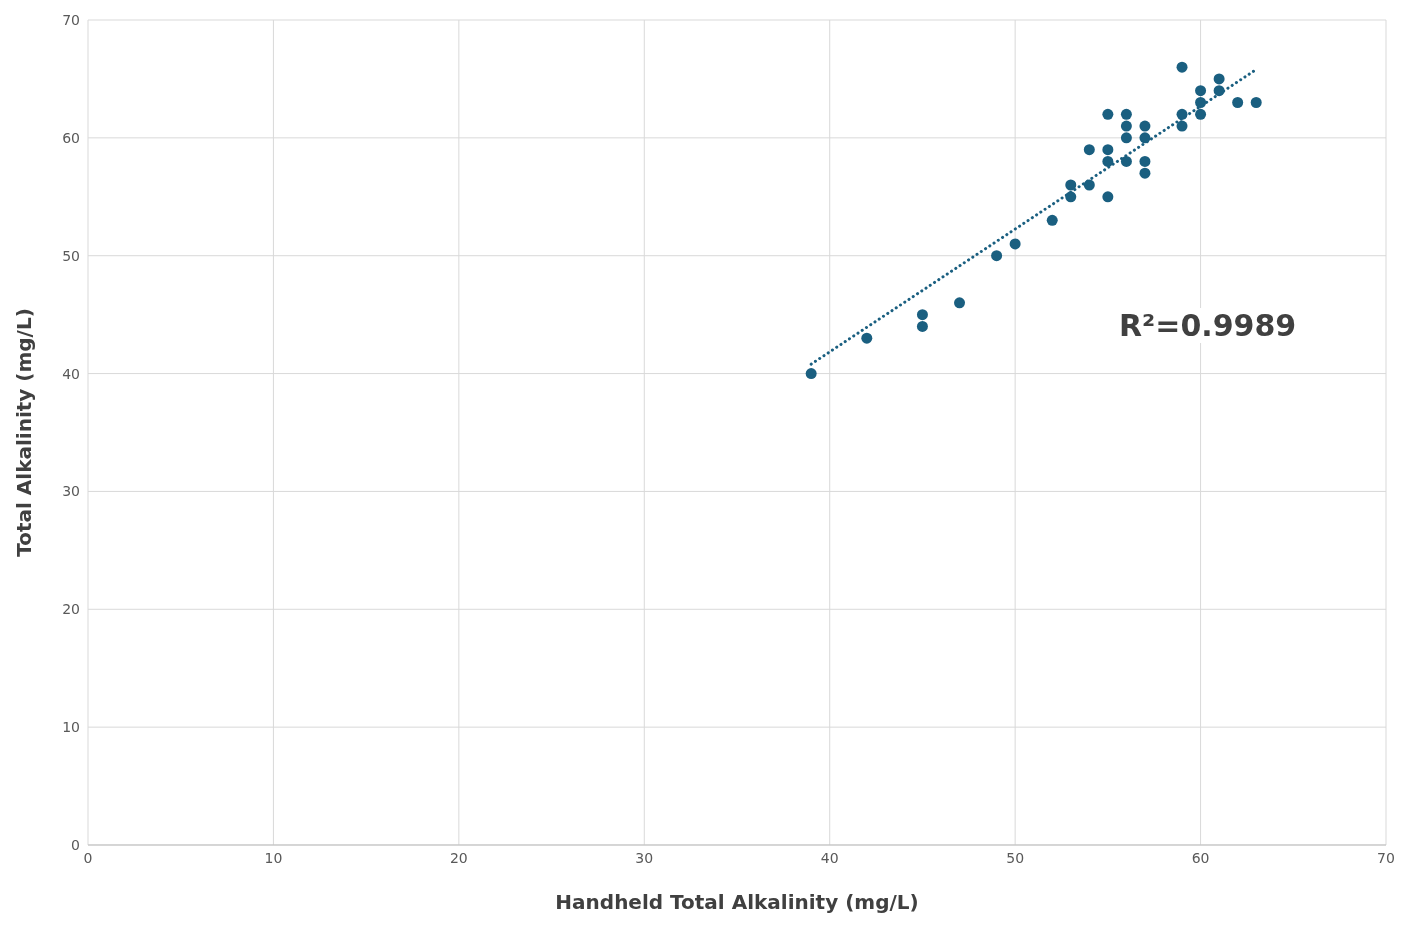 Image resolution: width=1405 pixels, height=930 pixels. Describe the element at coordinates (71, 137) in the screenshot. I see `y-tick-label: 60` at that location.